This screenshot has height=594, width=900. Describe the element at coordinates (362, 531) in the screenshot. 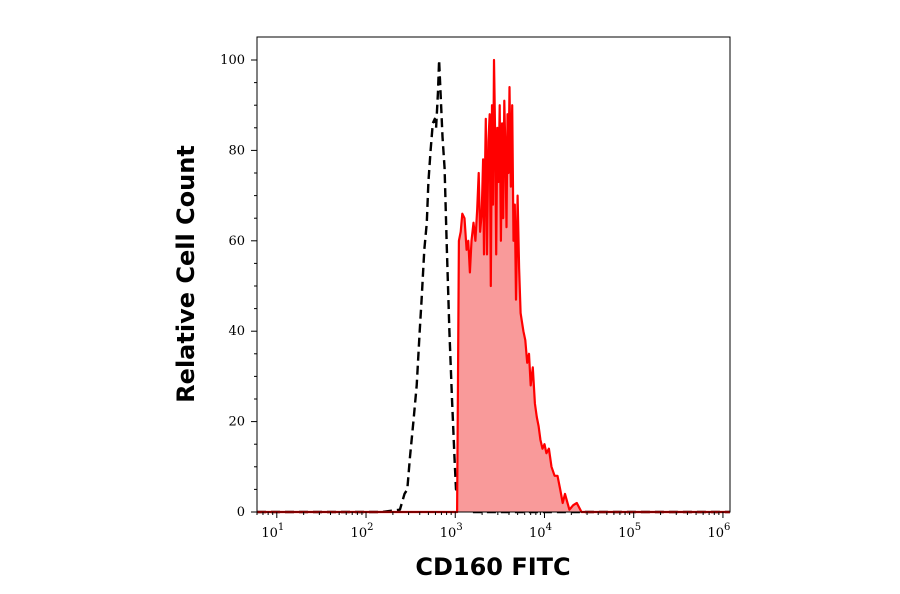

I see `x-tick-label: 10²` at that location.